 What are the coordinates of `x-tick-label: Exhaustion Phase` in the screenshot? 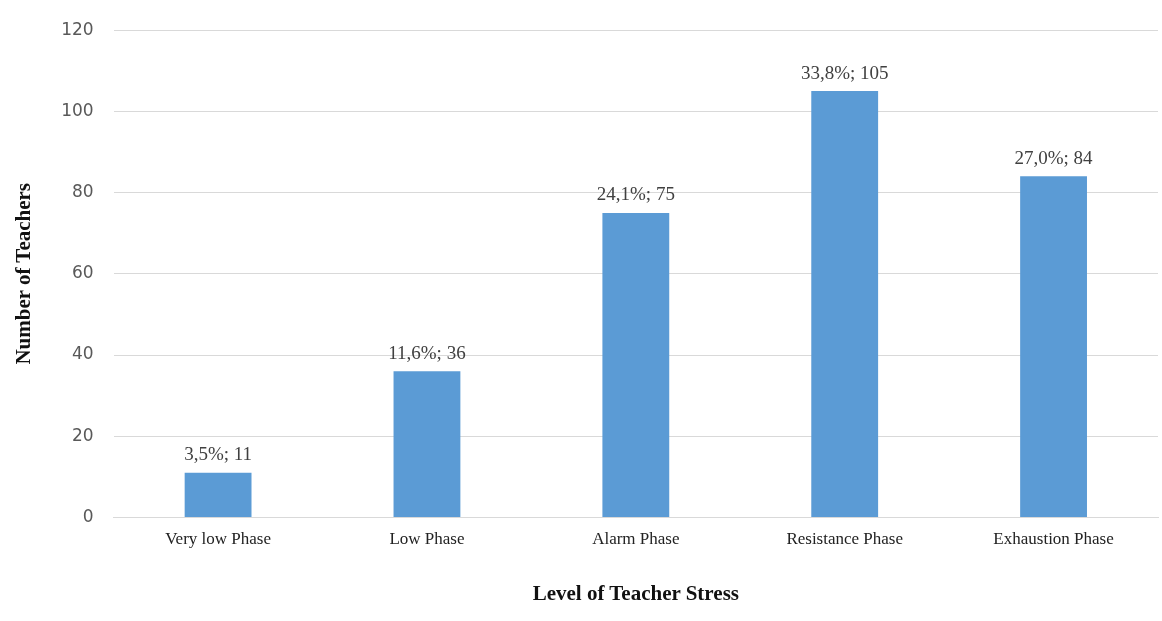 It's located at (1053, 539).